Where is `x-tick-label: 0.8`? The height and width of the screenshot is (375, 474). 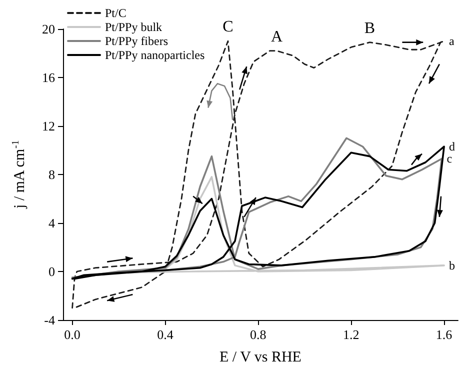 x-tick-label: 0.8 is located at coordinates (258, 334).